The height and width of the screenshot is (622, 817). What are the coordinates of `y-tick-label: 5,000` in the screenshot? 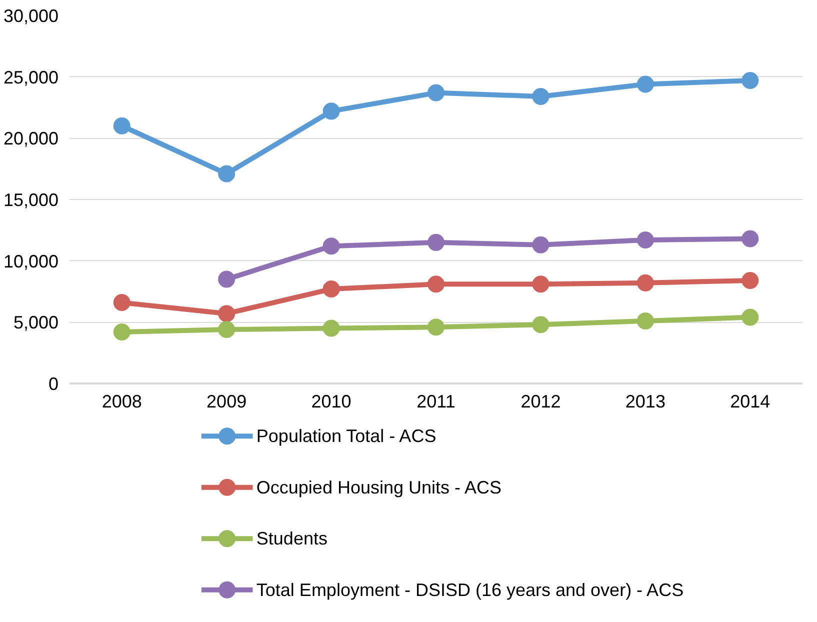 It's located at (36, 322).